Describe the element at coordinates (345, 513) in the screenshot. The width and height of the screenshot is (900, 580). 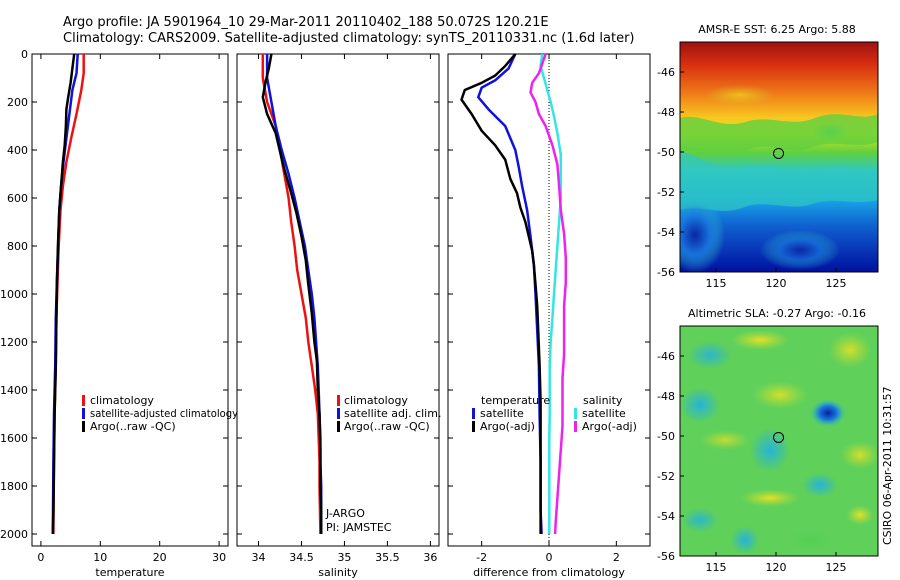
I see `program-annotation: J-ARGO` at that location.